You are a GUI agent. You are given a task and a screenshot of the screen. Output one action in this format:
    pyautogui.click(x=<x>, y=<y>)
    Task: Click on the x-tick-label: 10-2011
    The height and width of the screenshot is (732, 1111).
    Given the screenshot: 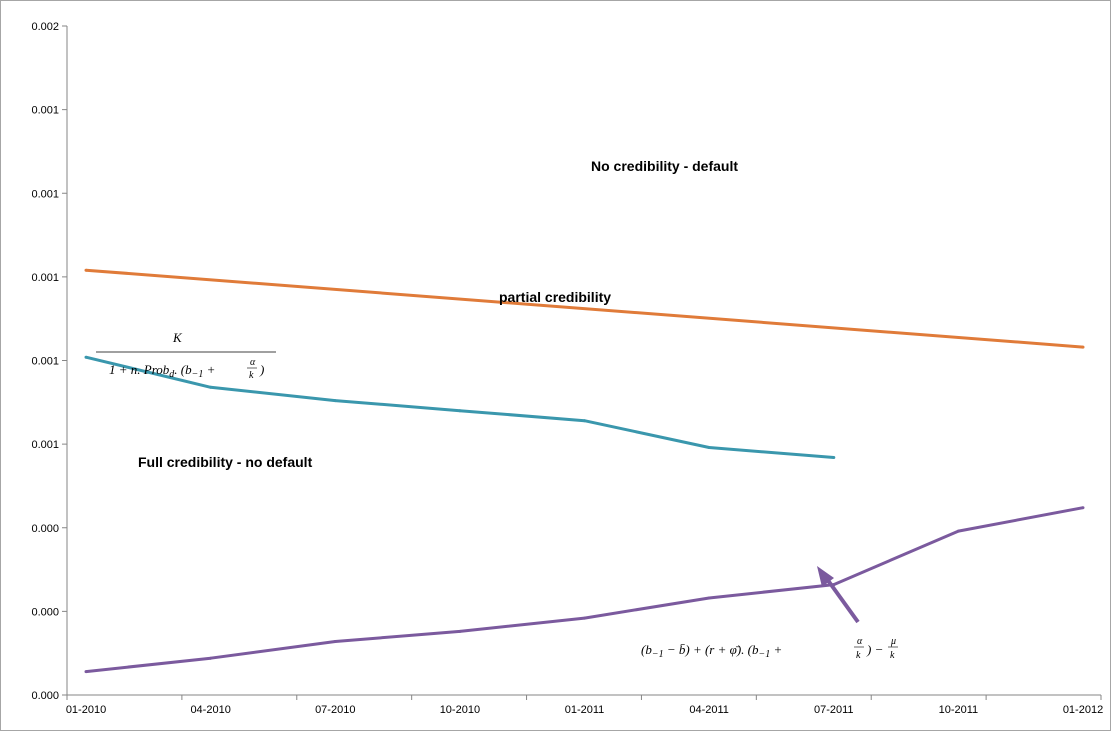 What is the action you would take?
    pyautogui.click(x=959, y=710)
    